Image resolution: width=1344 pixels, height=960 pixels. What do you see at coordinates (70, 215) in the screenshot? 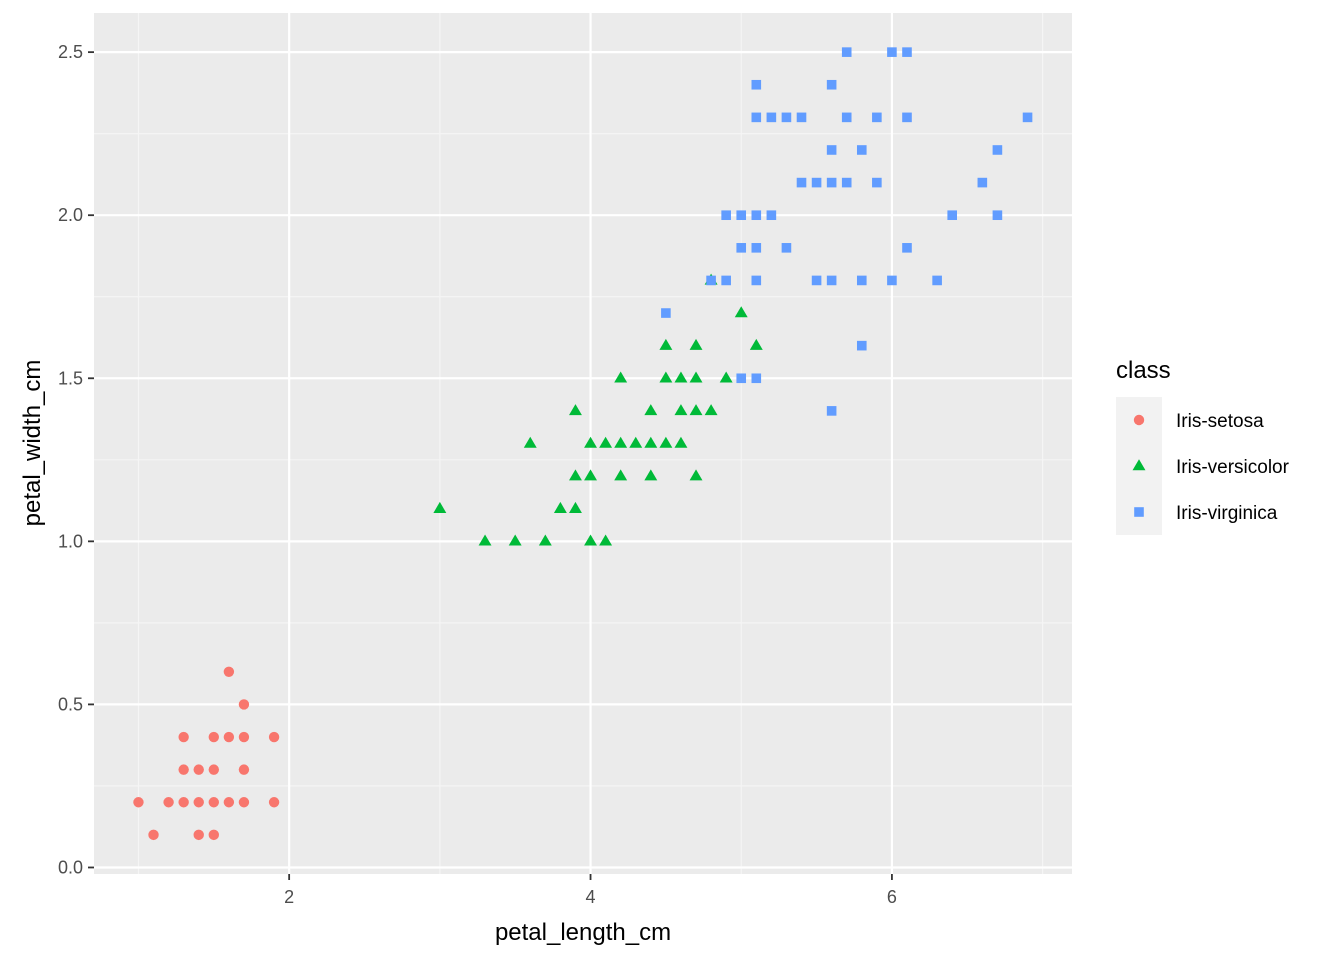
I see `y-tick-label: 2.0` at bounding box center [70, 215].